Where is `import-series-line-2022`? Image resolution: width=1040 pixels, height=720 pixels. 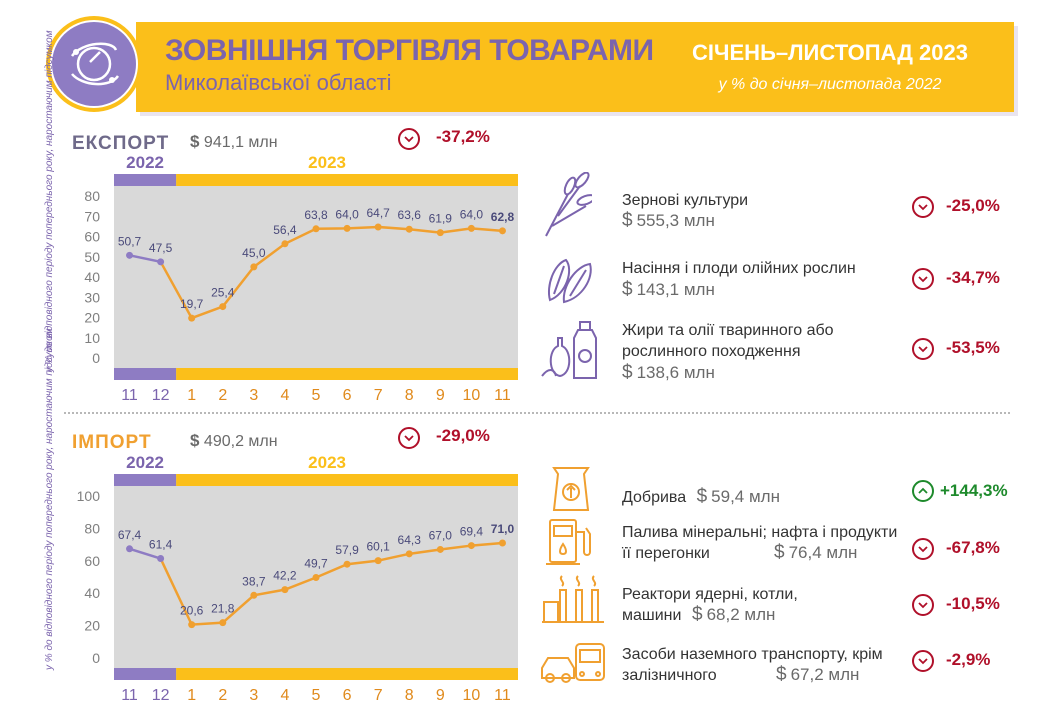 import-series-line-2022 is located at coordinates (145, 553).